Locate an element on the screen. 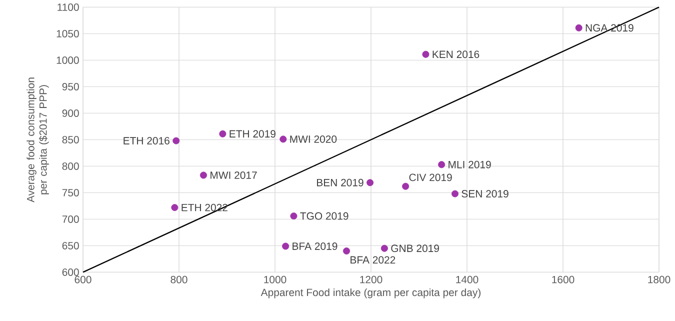 This screenshot has width=675, height=321. y-axis-title: Average food consumption per capita ($2017 PPP) is located at coordinates (37, 140).